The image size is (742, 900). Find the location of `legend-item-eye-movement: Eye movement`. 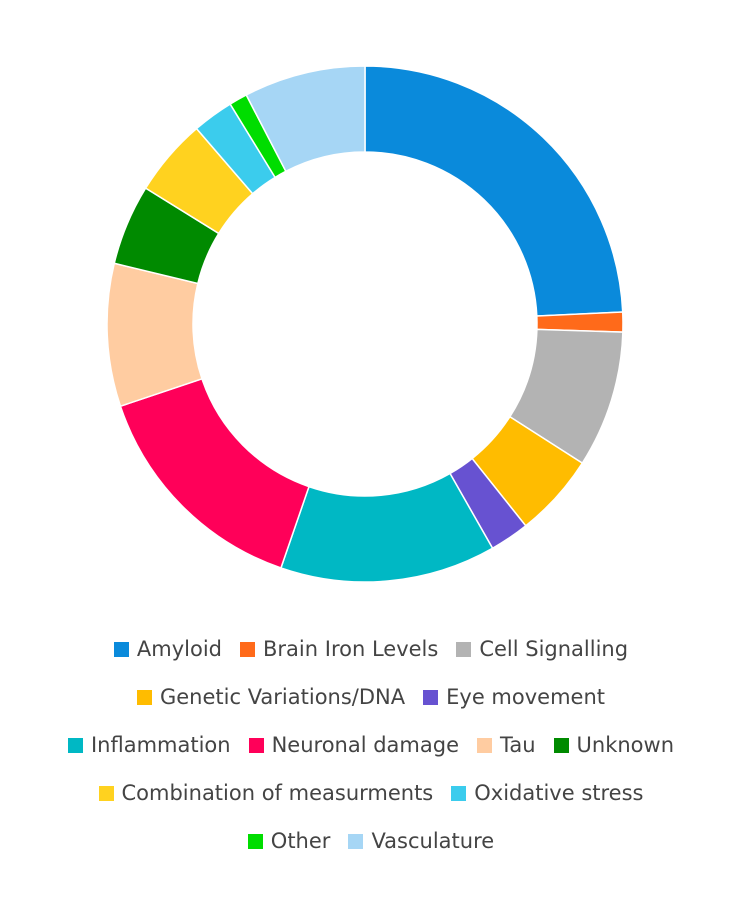

legend-item-eye-movement: Eye movement is located at coordinates (514, 697).